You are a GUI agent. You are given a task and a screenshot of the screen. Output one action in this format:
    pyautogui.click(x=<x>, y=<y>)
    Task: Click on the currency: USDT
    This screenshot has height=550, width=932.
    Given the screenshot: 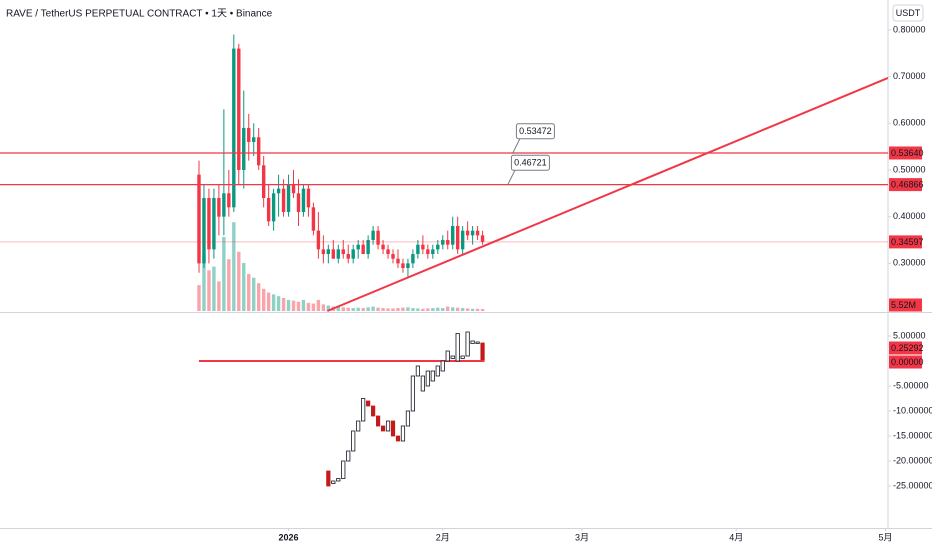 What is the action you would take?
    pyautogui.click(x=908, y=13)
    